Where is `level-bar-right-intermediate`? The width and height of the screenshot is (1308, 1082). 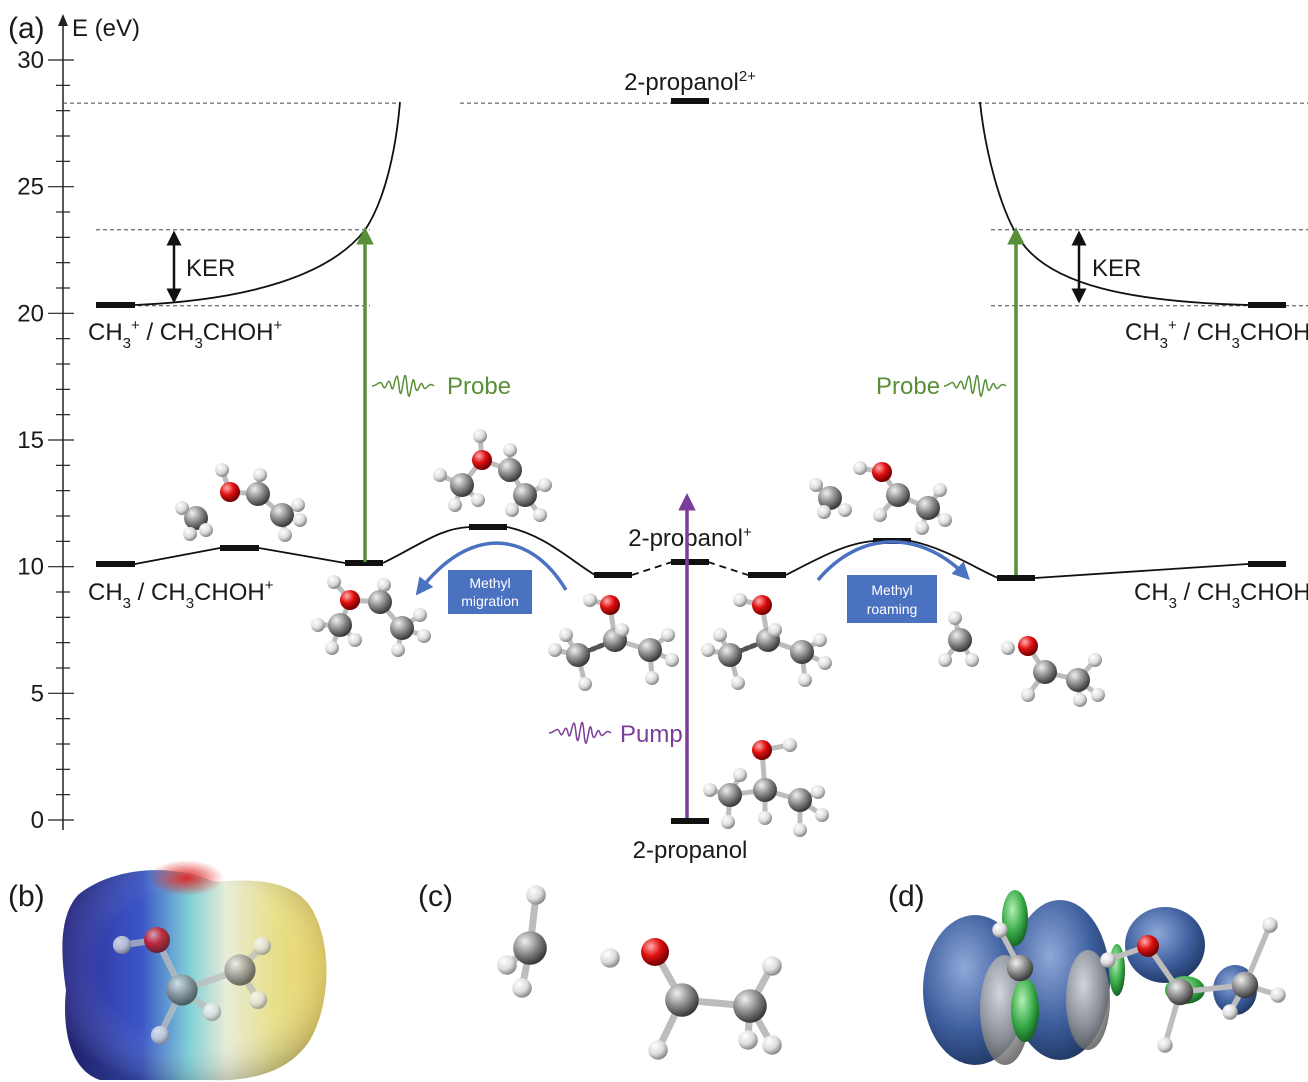 level-bar-right-intermediate is located at coordinates (1016, 578).